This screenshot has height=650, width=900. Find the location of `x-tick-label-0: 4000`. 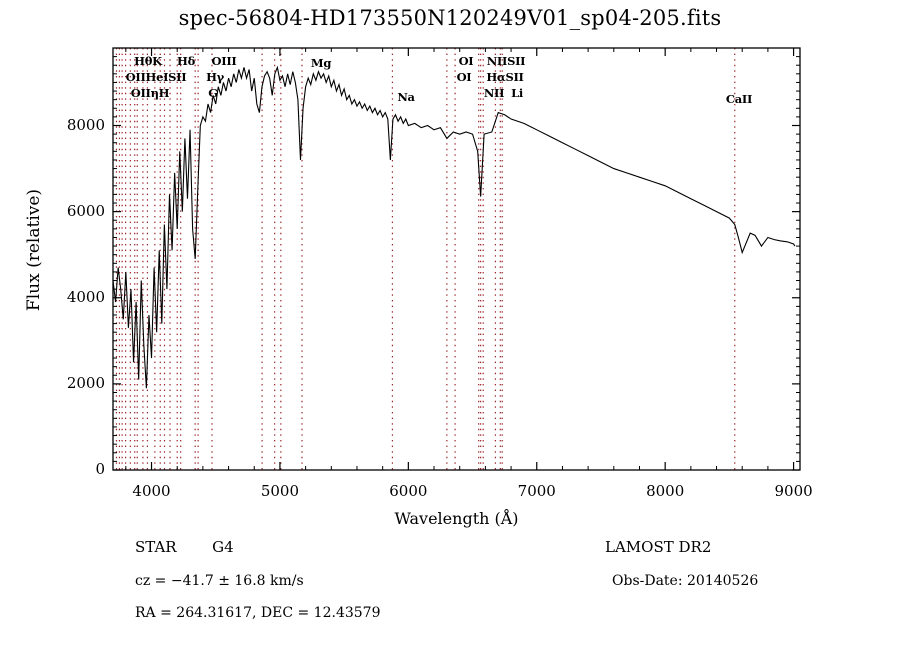

x-tick-label-0: 4000 is located at coordinates (151, 491).